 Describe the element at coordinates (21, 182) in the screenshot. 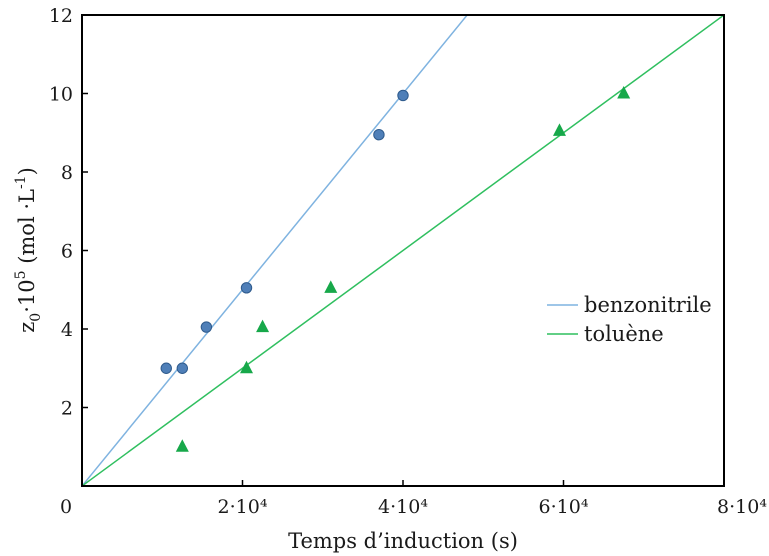

I see `y-axis-unit-exponent: -1` at that location.